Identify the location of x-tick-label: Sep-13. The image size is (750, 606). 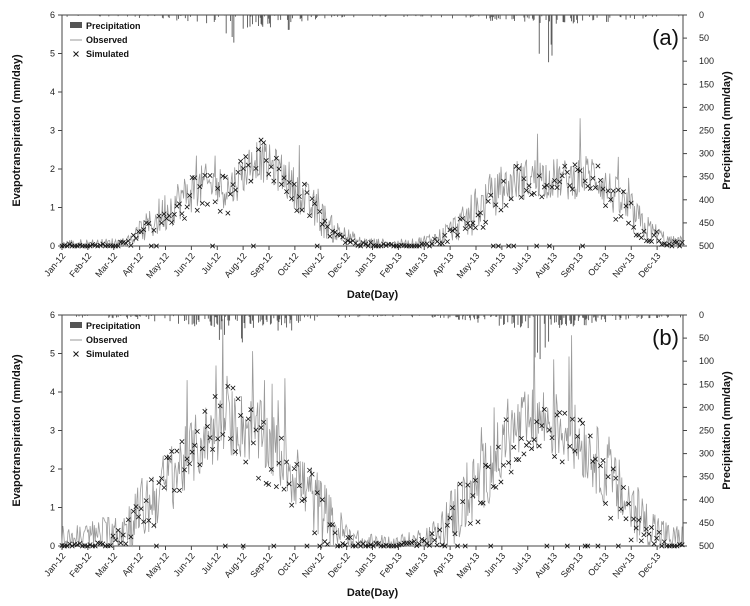
(572, 565).